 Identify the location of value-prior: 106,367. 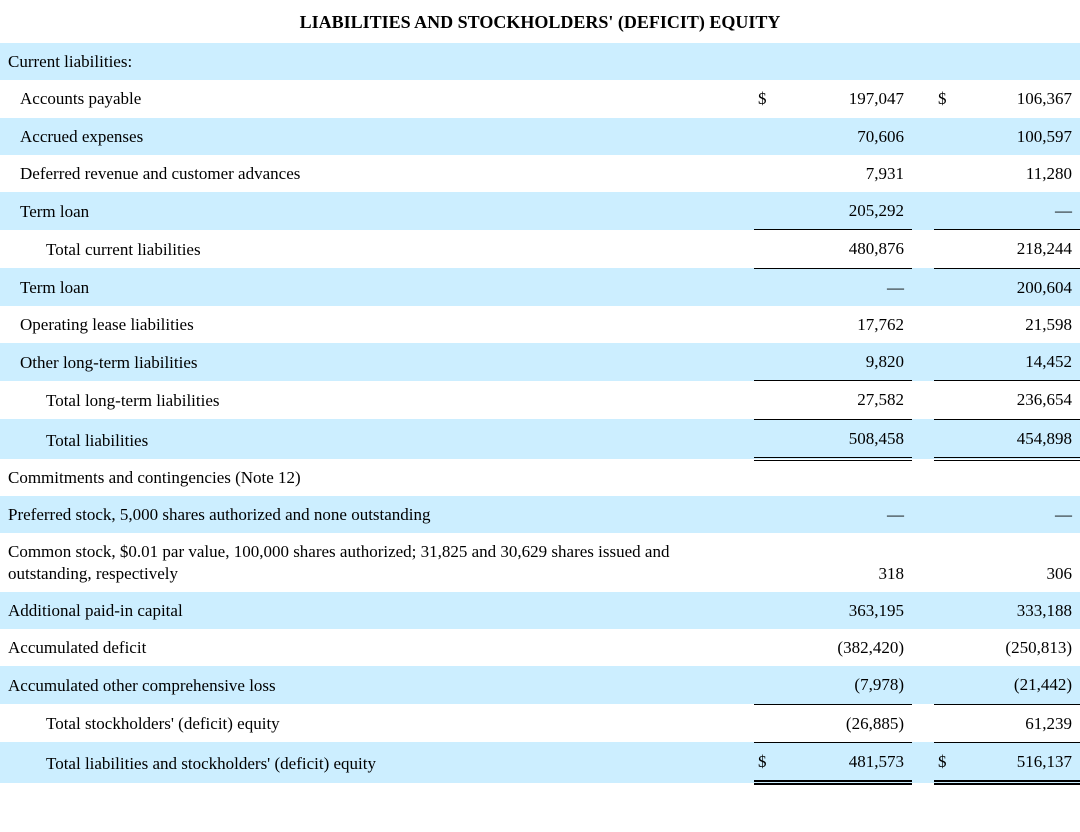
(1044, 99).